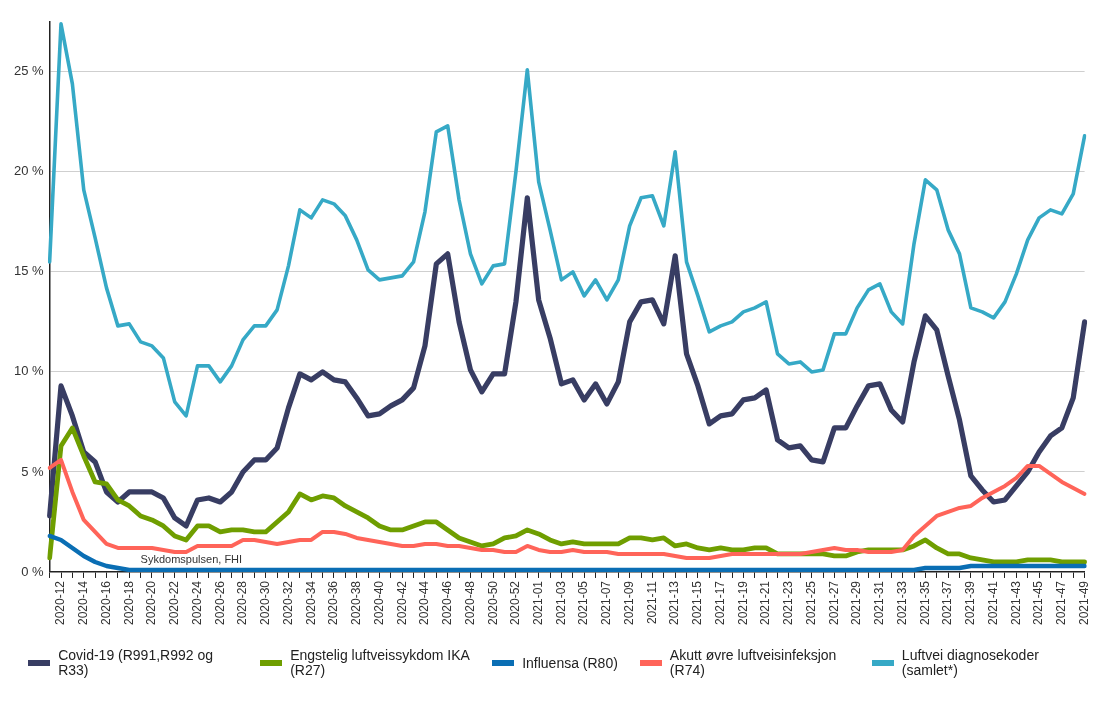  Describe the element at coordinates (583, 603) in the screenshot. I see `x-tick-label: 2021-05` at that location.